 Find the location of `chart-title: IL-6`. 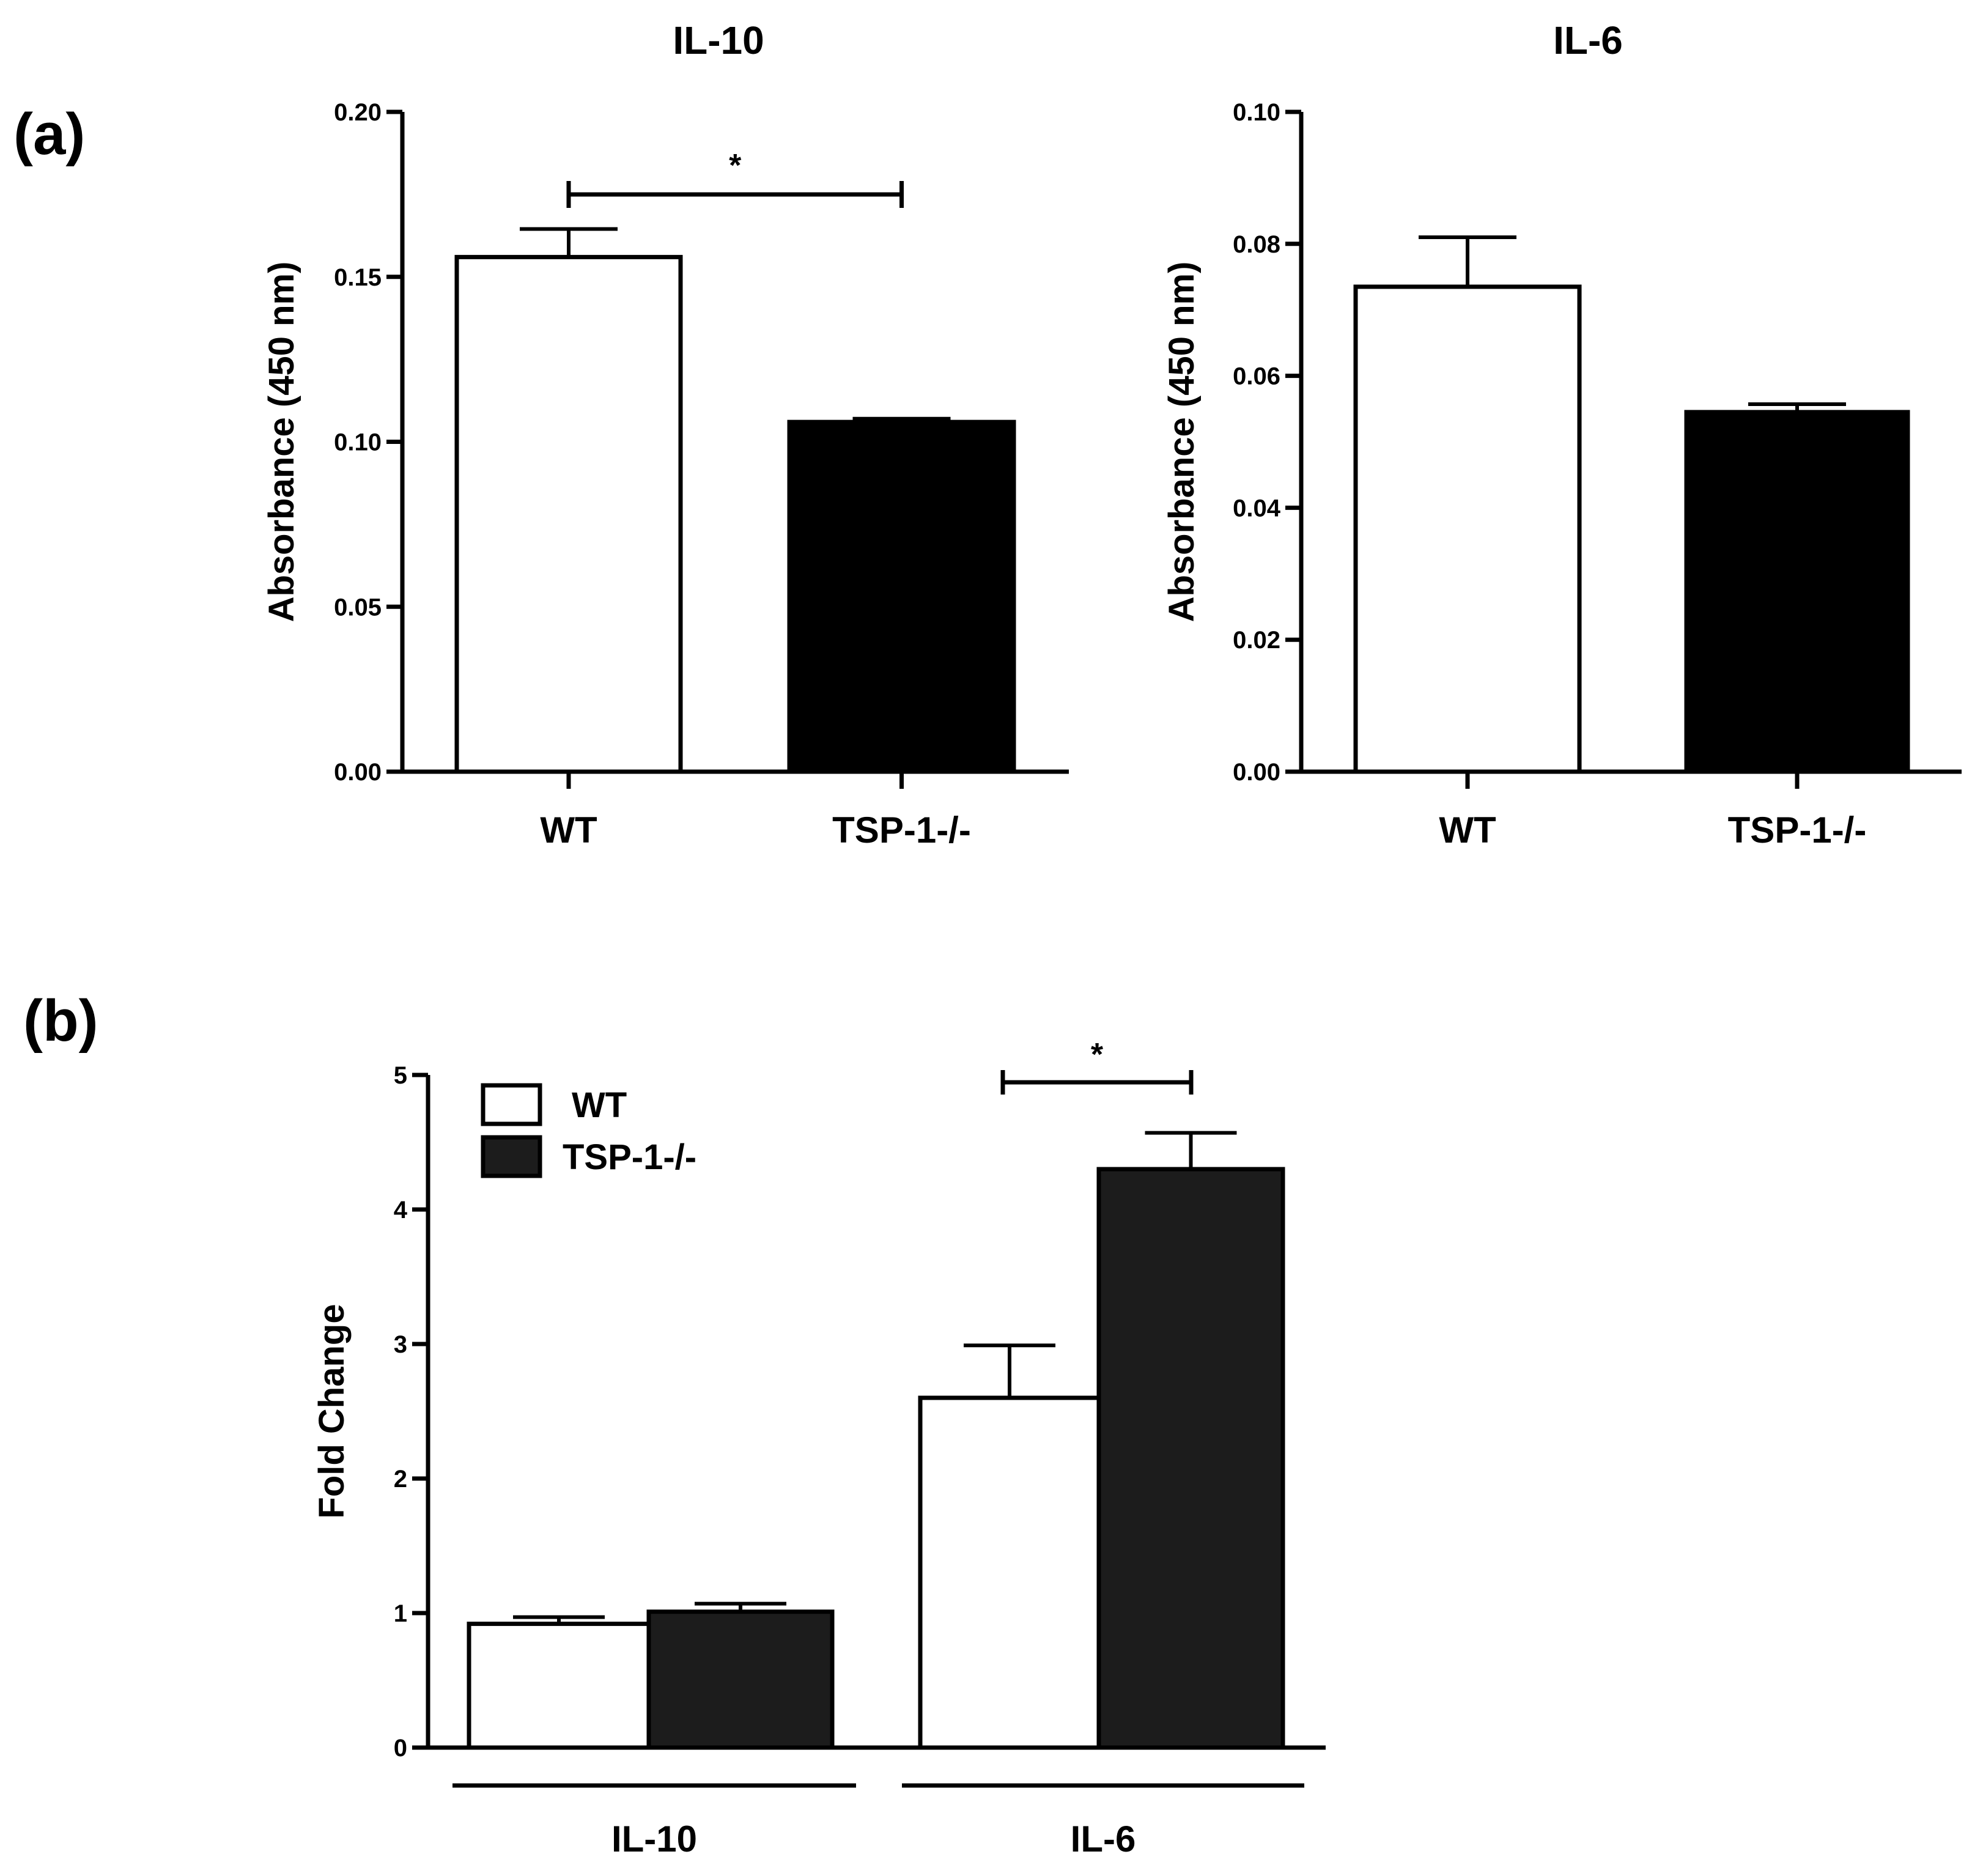

chart-title: IL-6 is located at coordinates (1588, 40).